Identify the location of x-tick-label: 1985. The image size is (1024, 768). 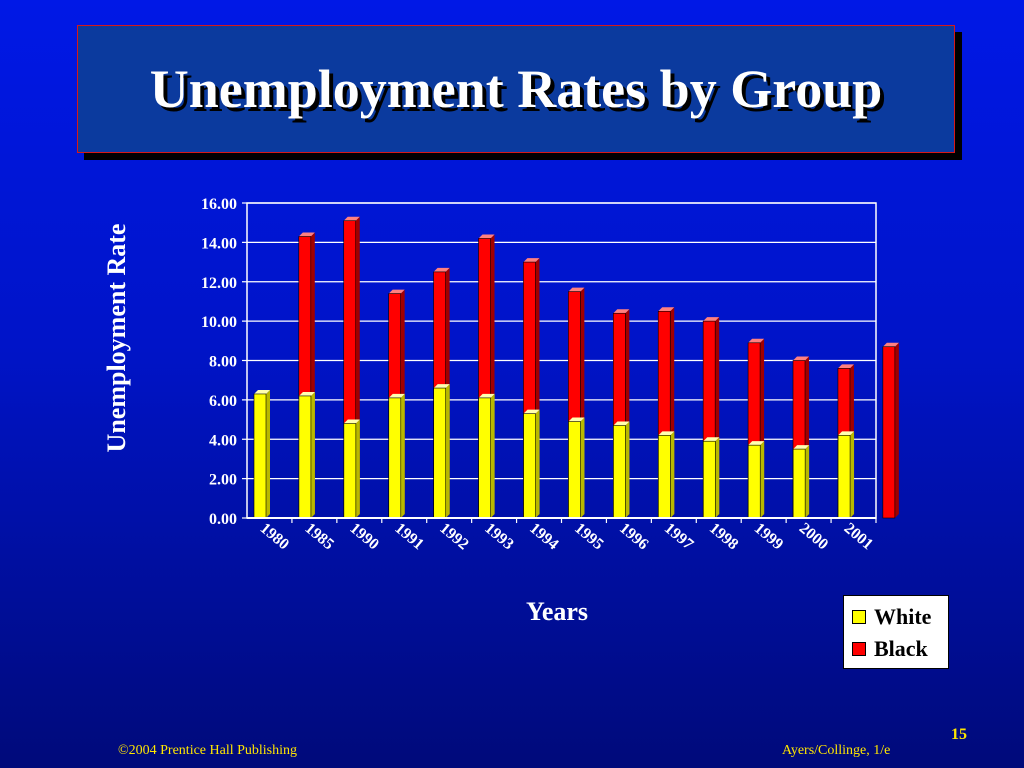
(319, 537).